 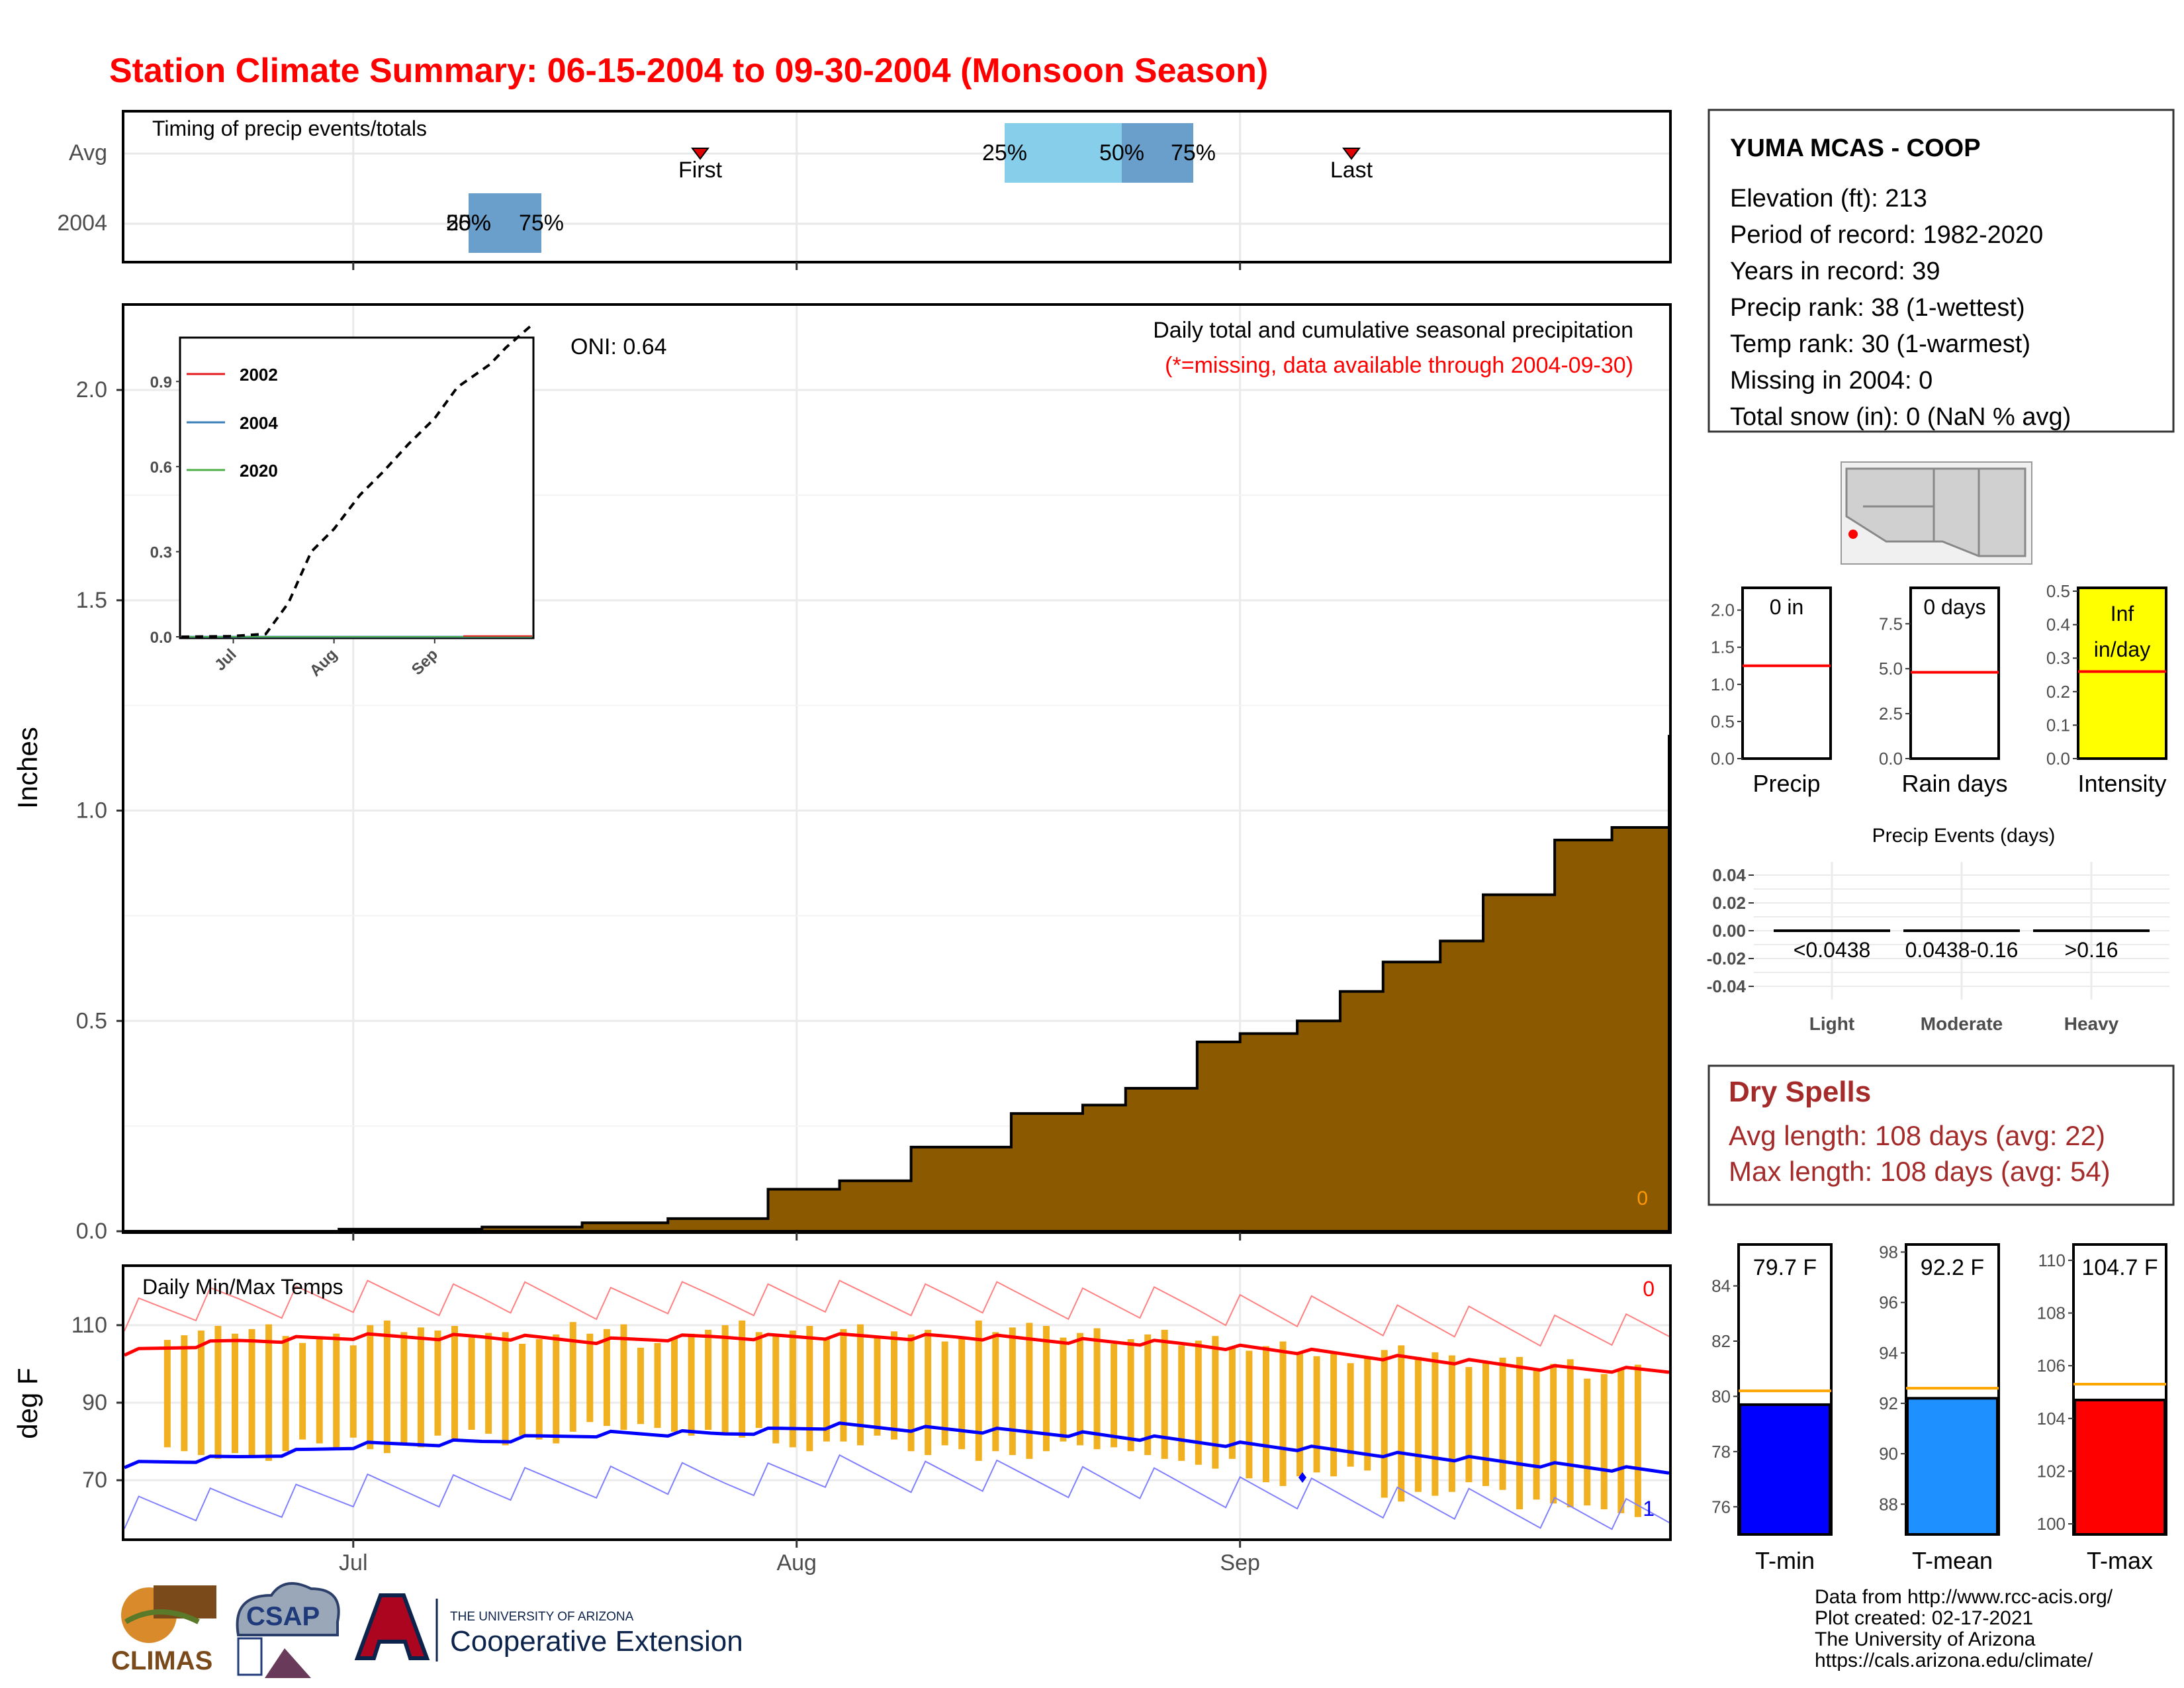 I want to click on temp-ytick-label: 90, so click(x=95, y=1402).